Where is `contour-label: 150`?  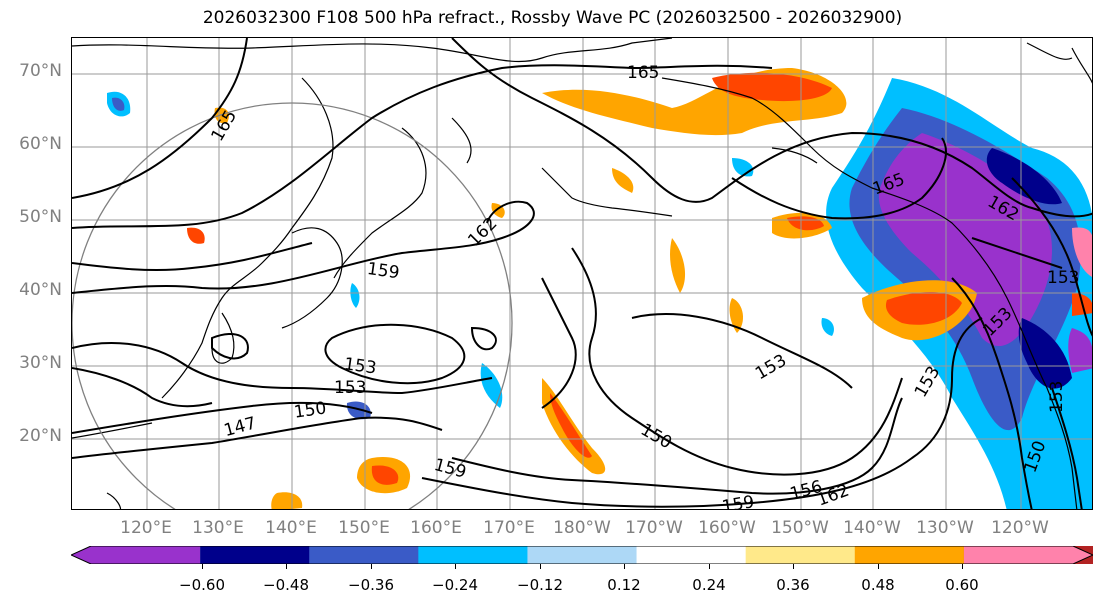 contour-label: 150 is located at coordinates (310, 410).